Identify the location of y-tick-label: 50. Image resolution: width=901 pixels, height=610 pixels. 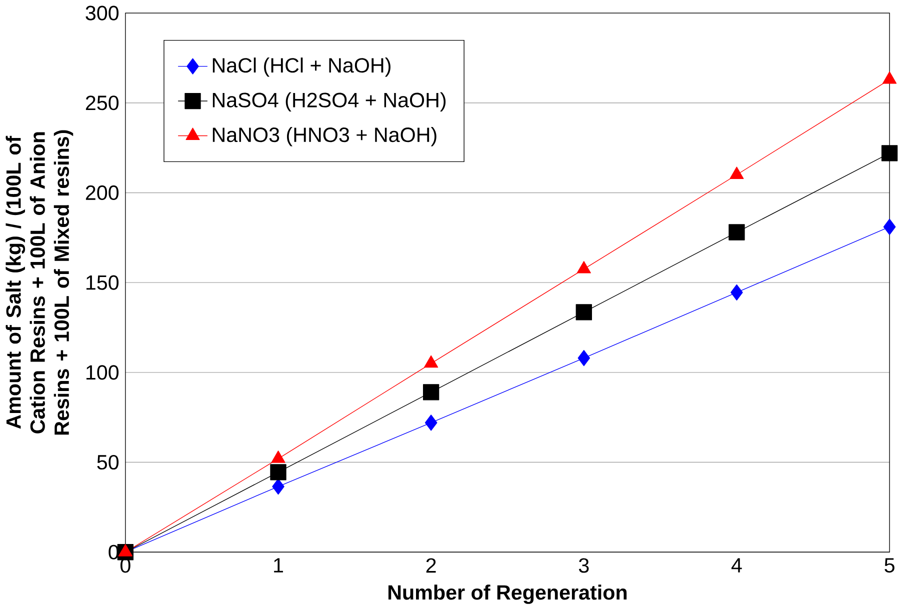
(108, 462).